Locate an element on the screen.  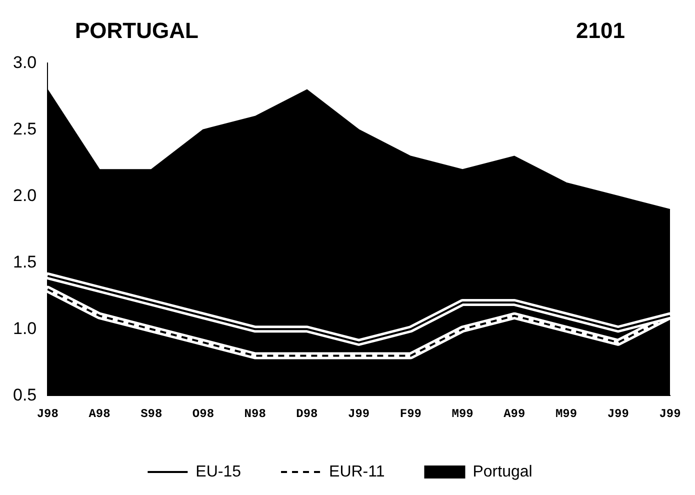
legend-label: Portugal is located at coordinates (502, 471).